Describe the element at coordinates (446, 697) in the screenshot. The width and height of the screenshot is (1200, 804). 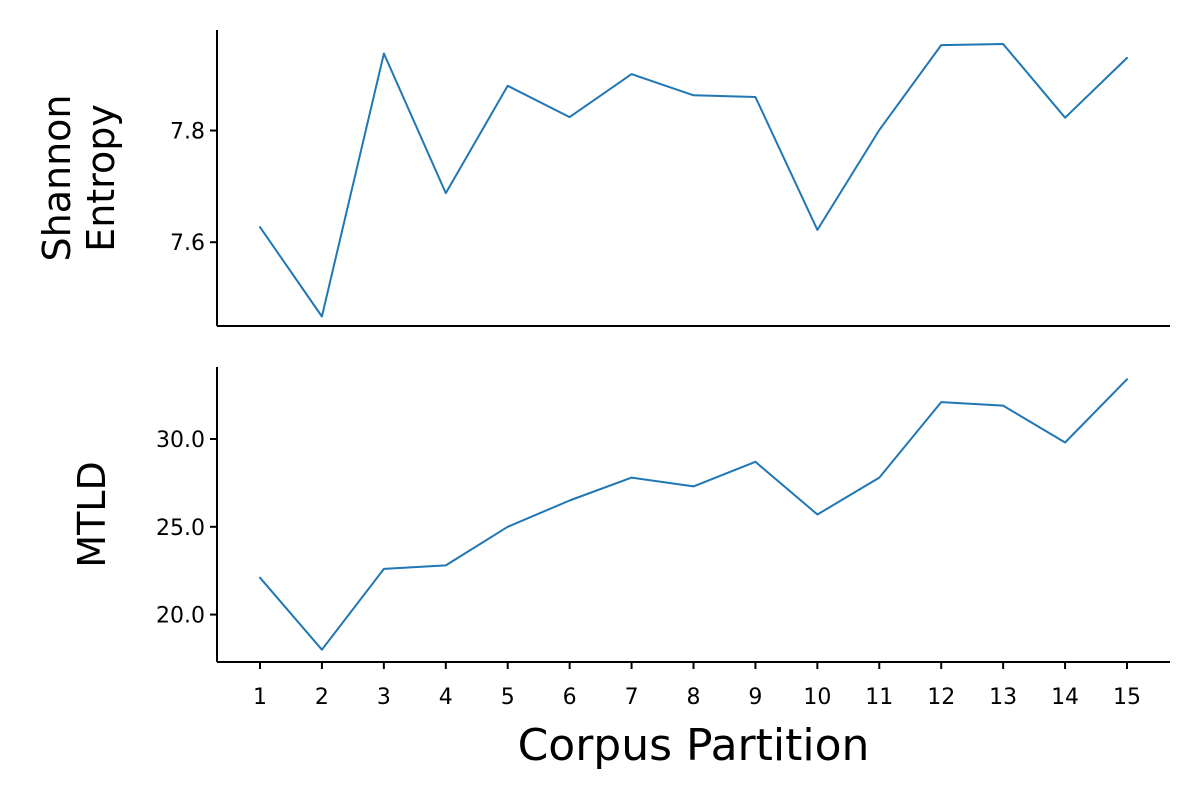
I see `x-tick-label: 4` at that location.